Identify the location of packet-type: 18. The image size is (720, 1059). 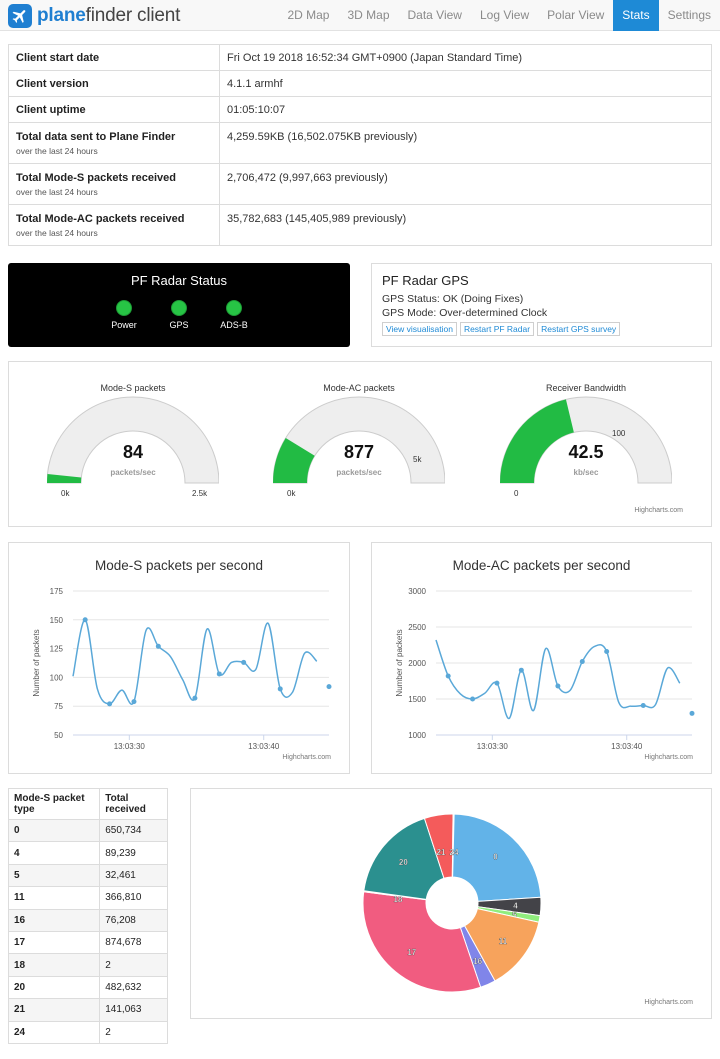
(54, 965).